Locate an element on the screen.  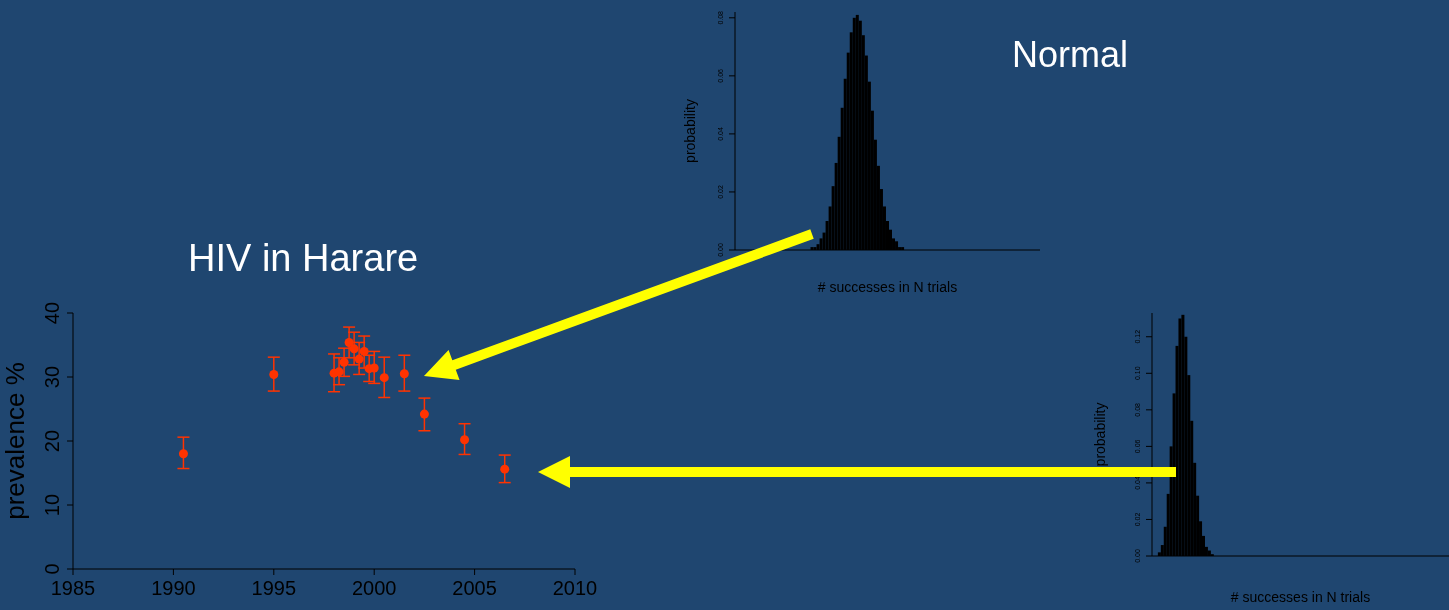
text: Normal is located at coordinates (1070, 55).